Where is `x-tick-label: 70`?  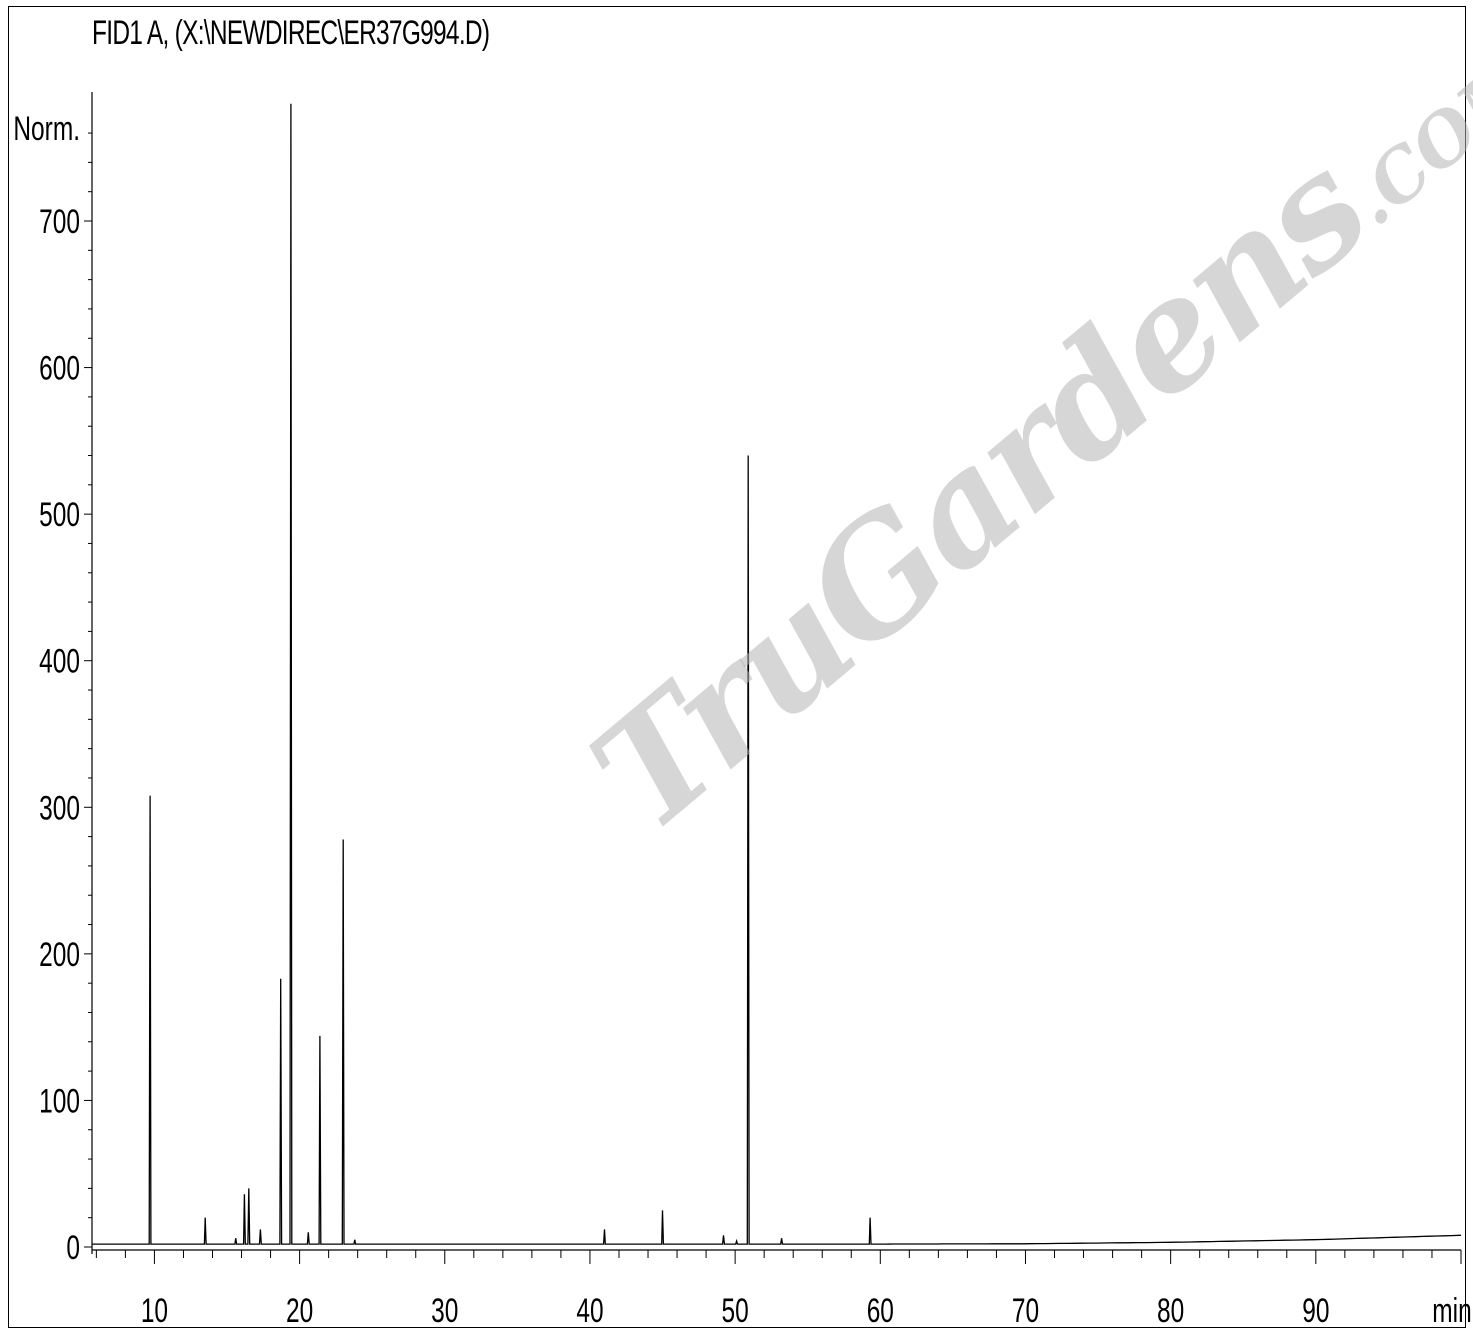 x-tick-label: 70 is located at coordinates (1025, 1311).